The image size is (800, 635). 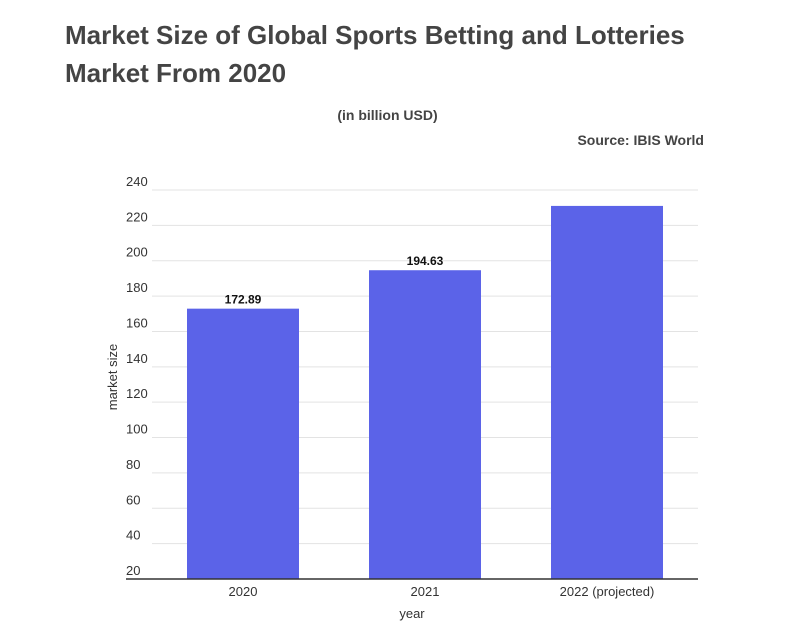 I want to click on y-tick-label: 100, so click(x=137, y=429).